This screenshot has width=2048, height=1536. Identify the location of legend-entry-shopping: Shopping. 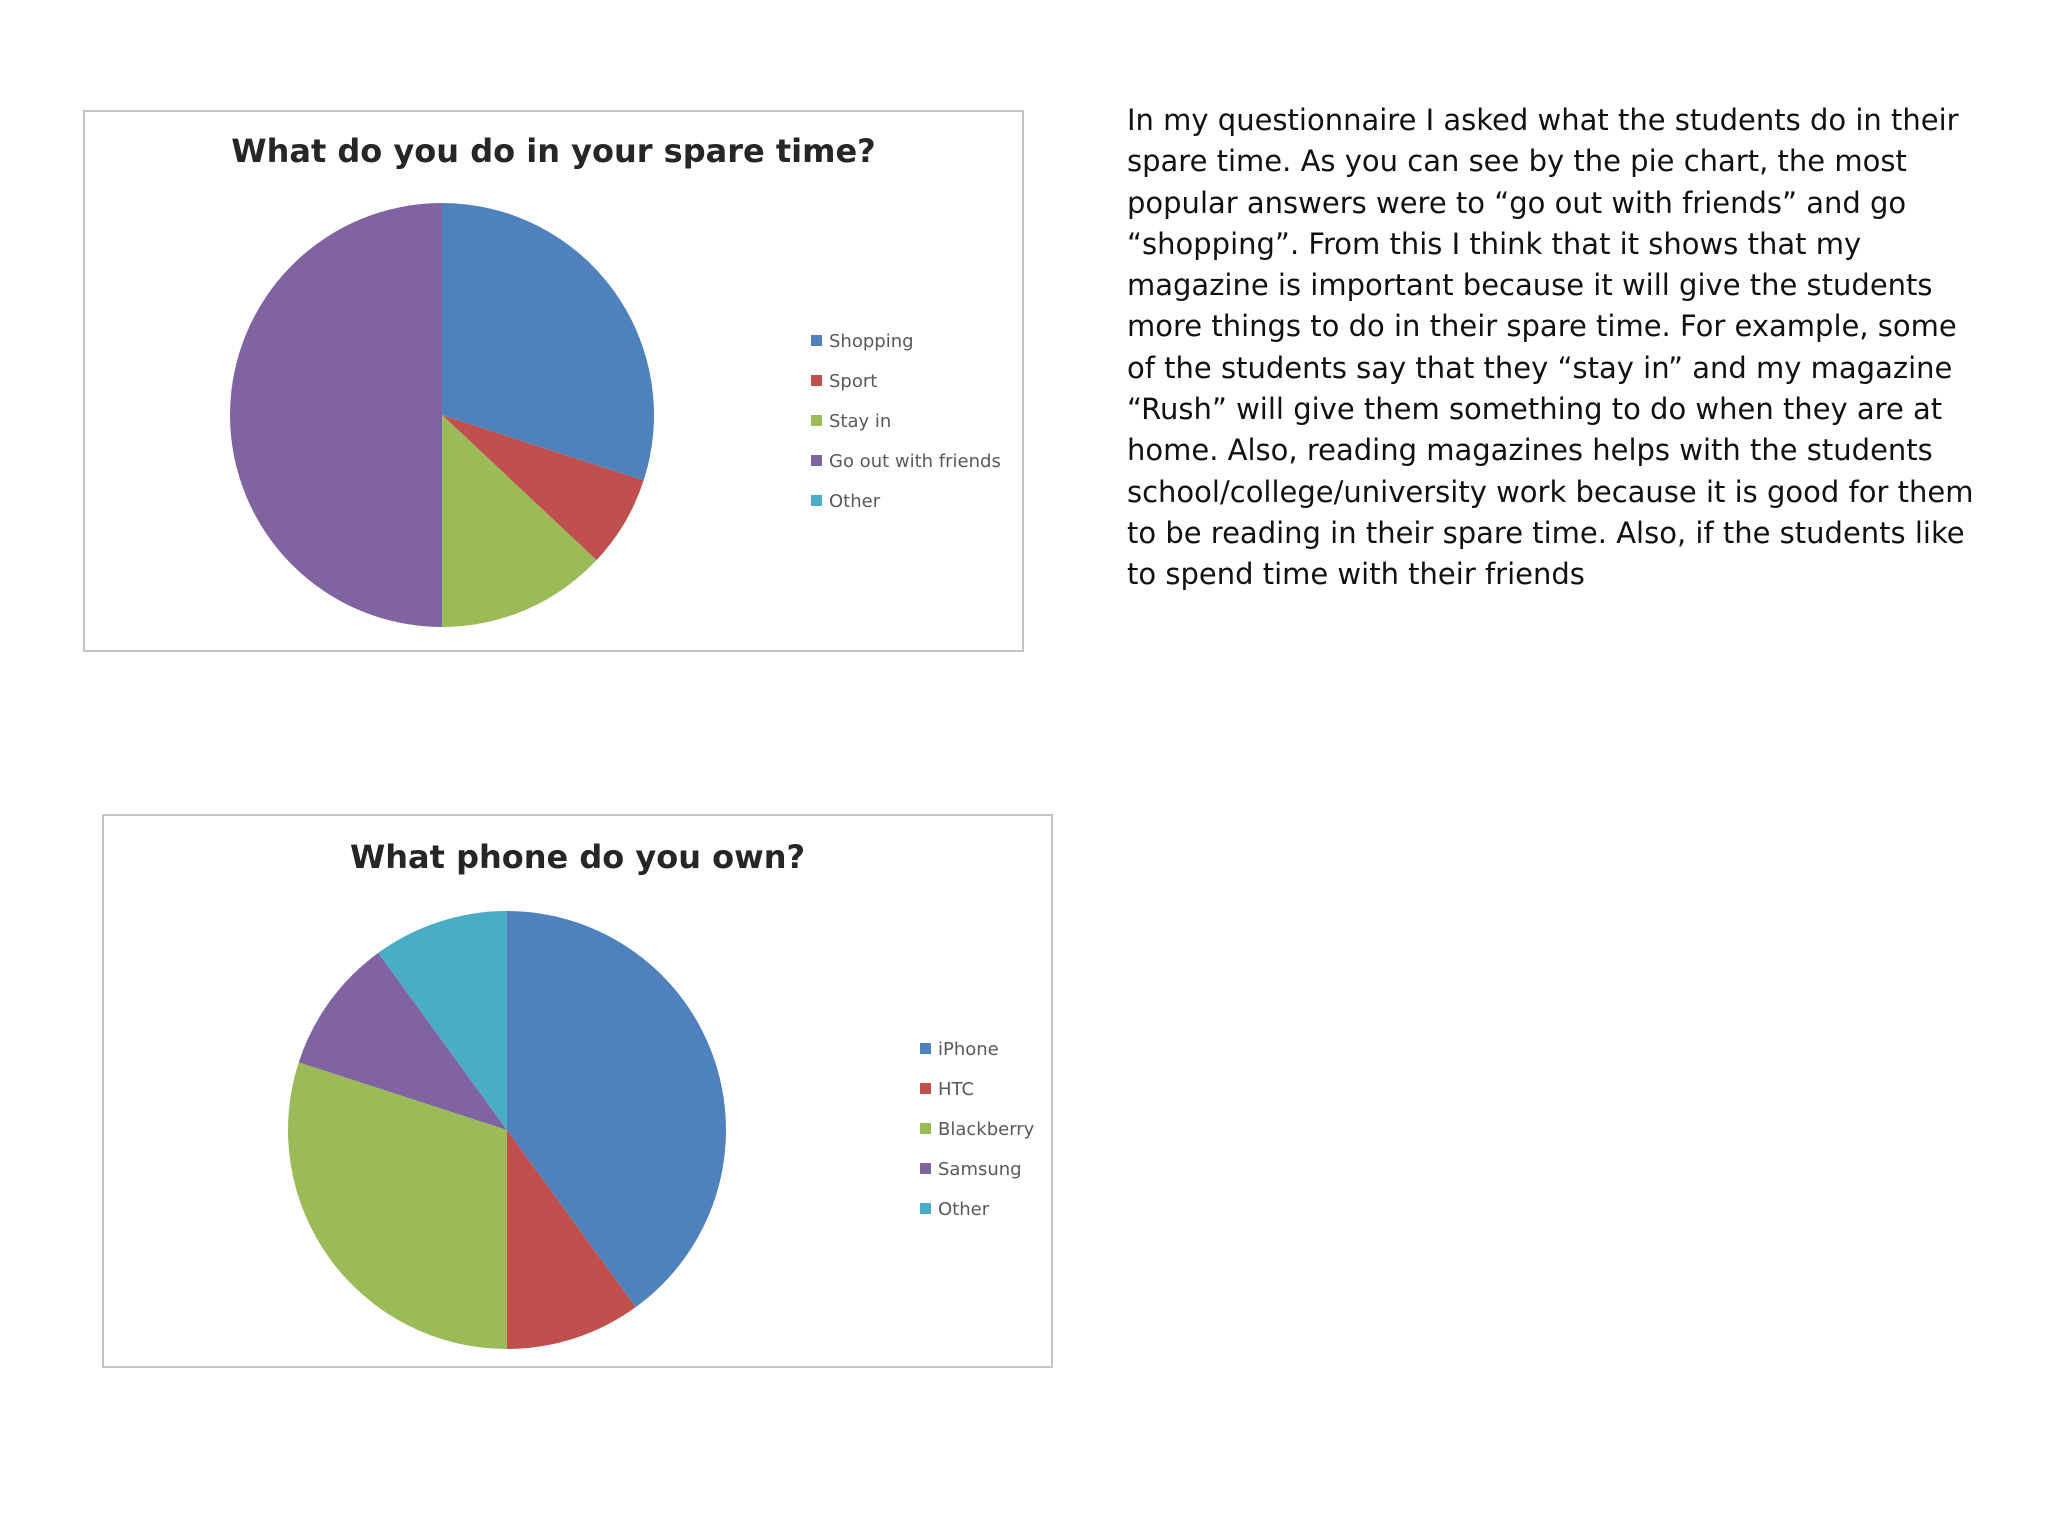
(906, 342).